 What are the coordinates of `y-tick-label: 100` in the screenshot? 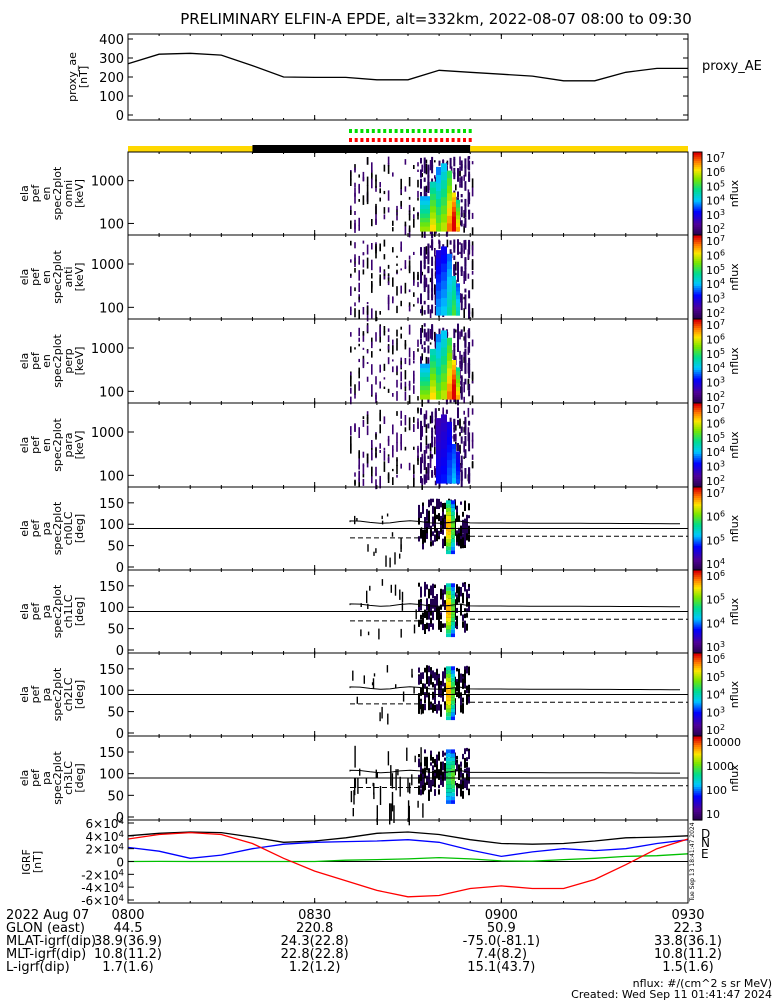 It's located at (111, 97).